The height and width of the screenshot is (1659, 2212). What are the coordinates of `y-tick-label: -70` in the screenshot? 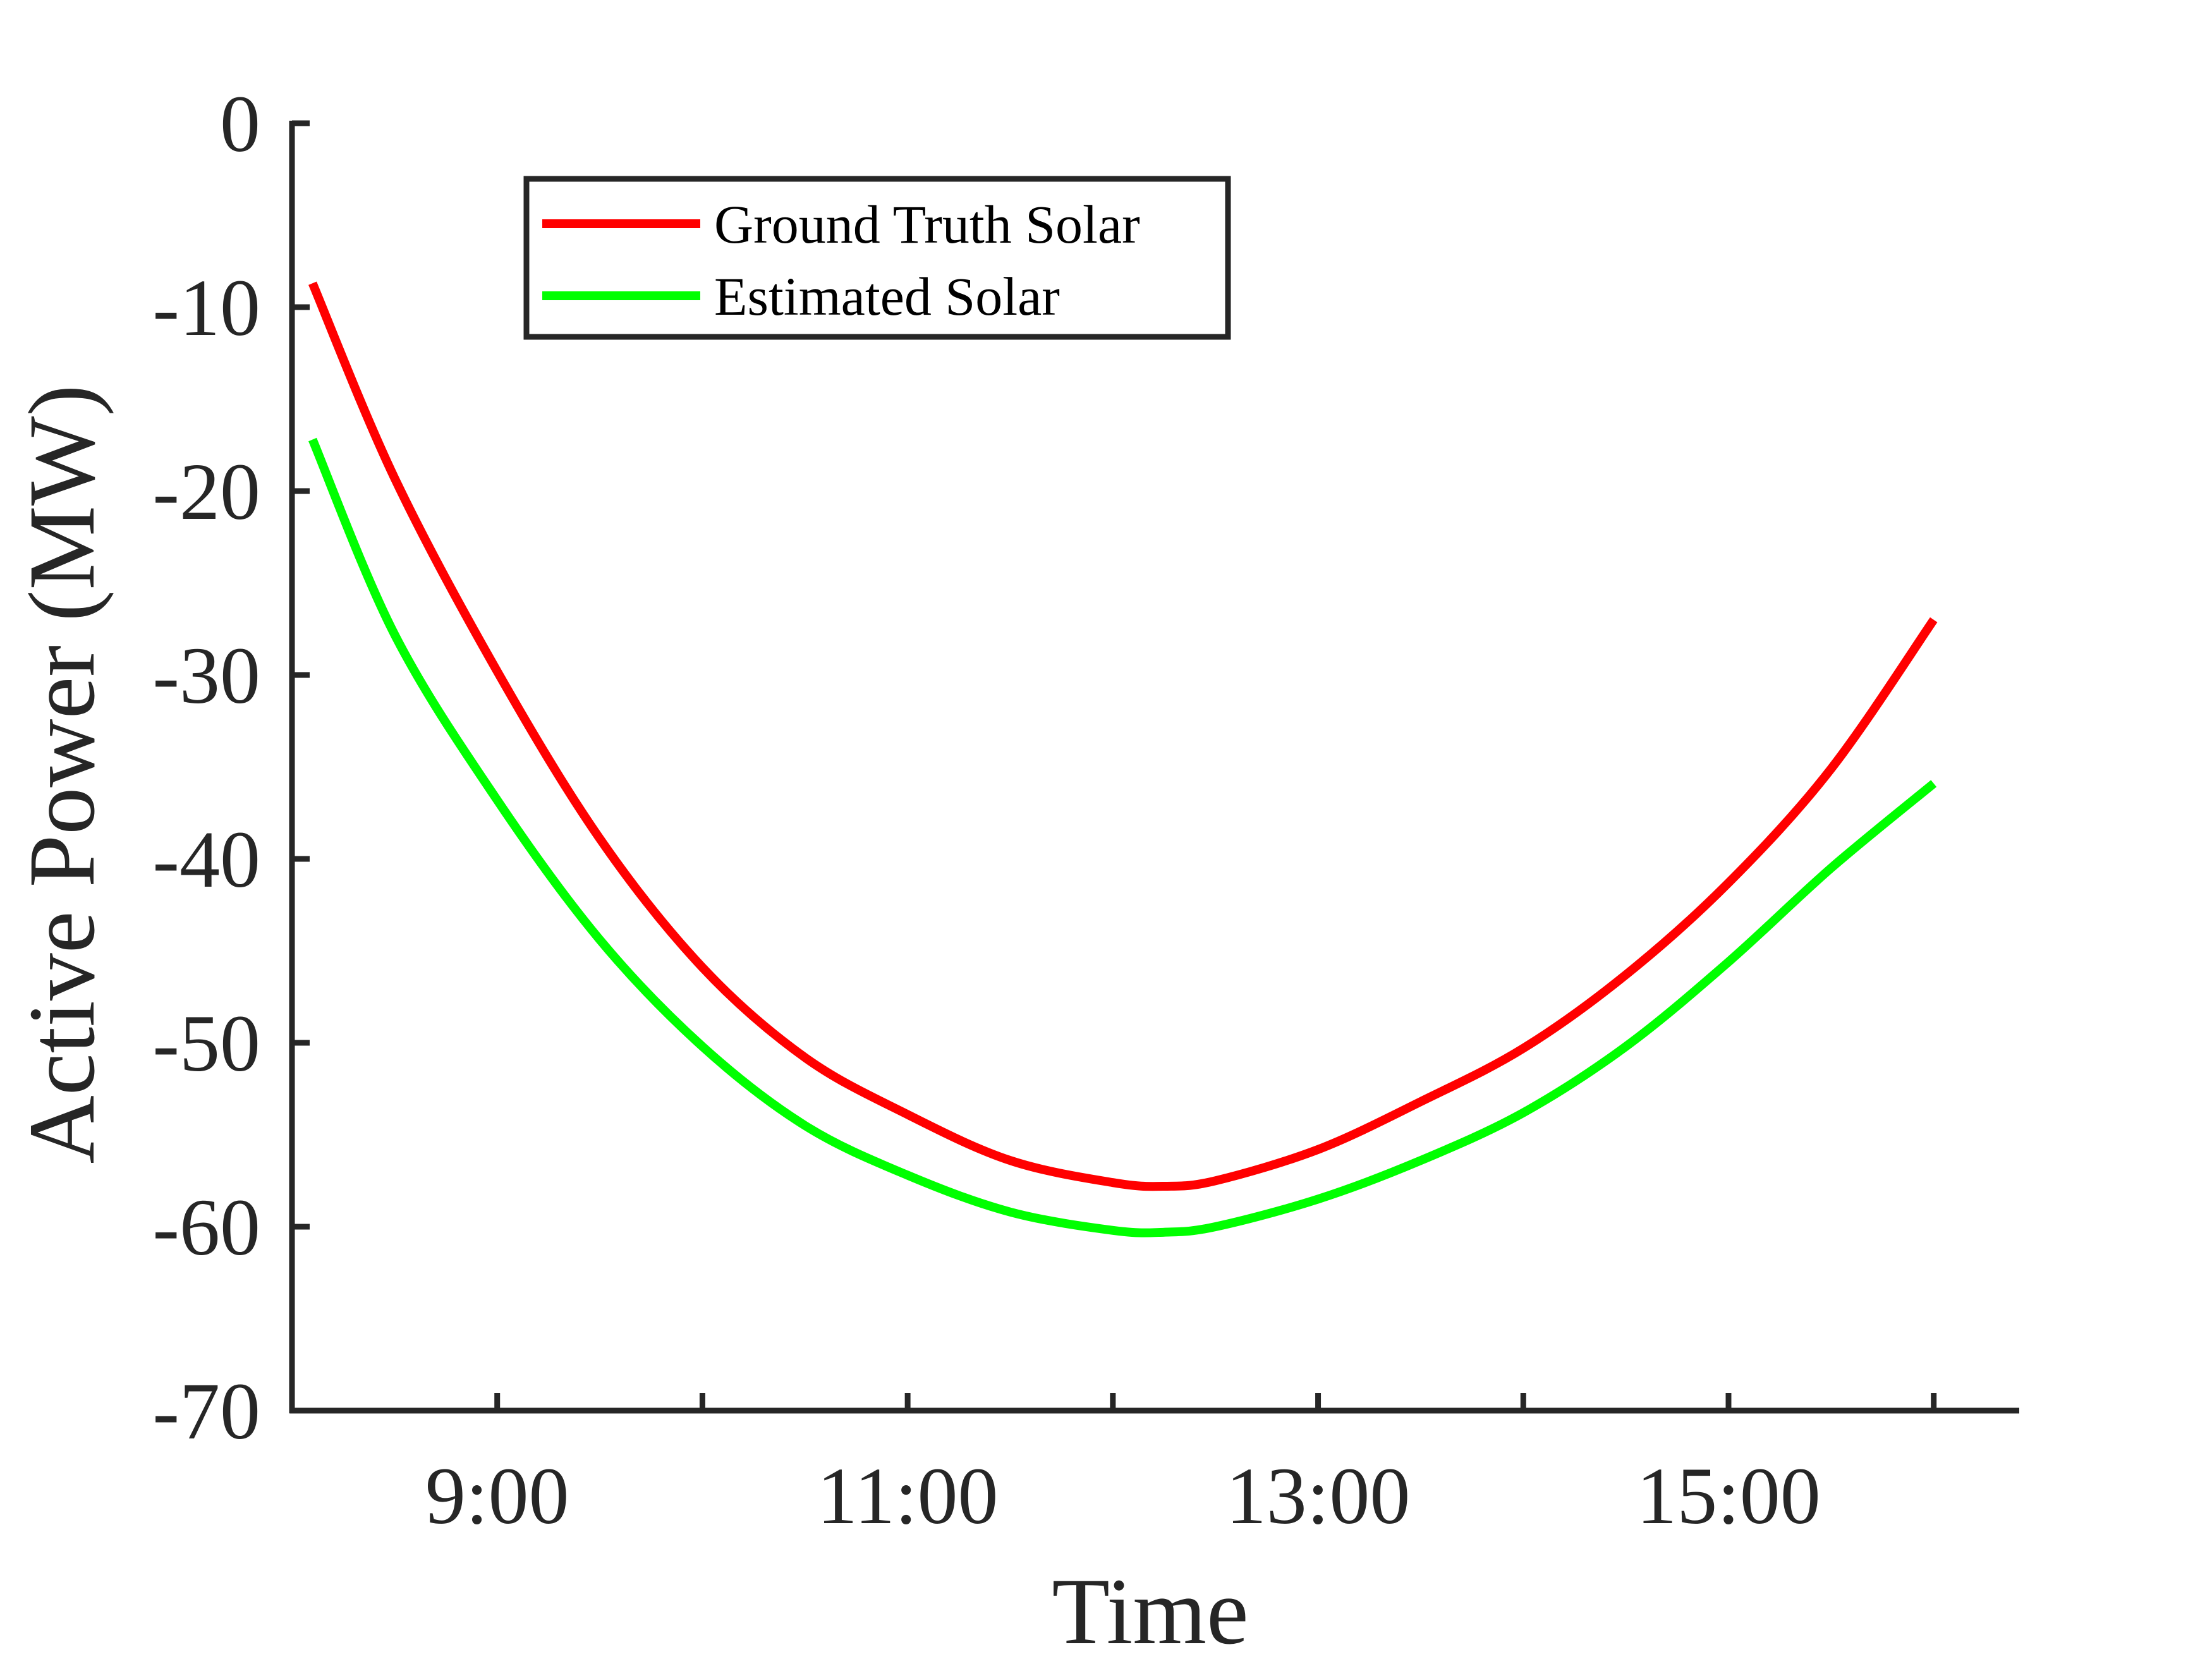 It's located at (206, 1411).